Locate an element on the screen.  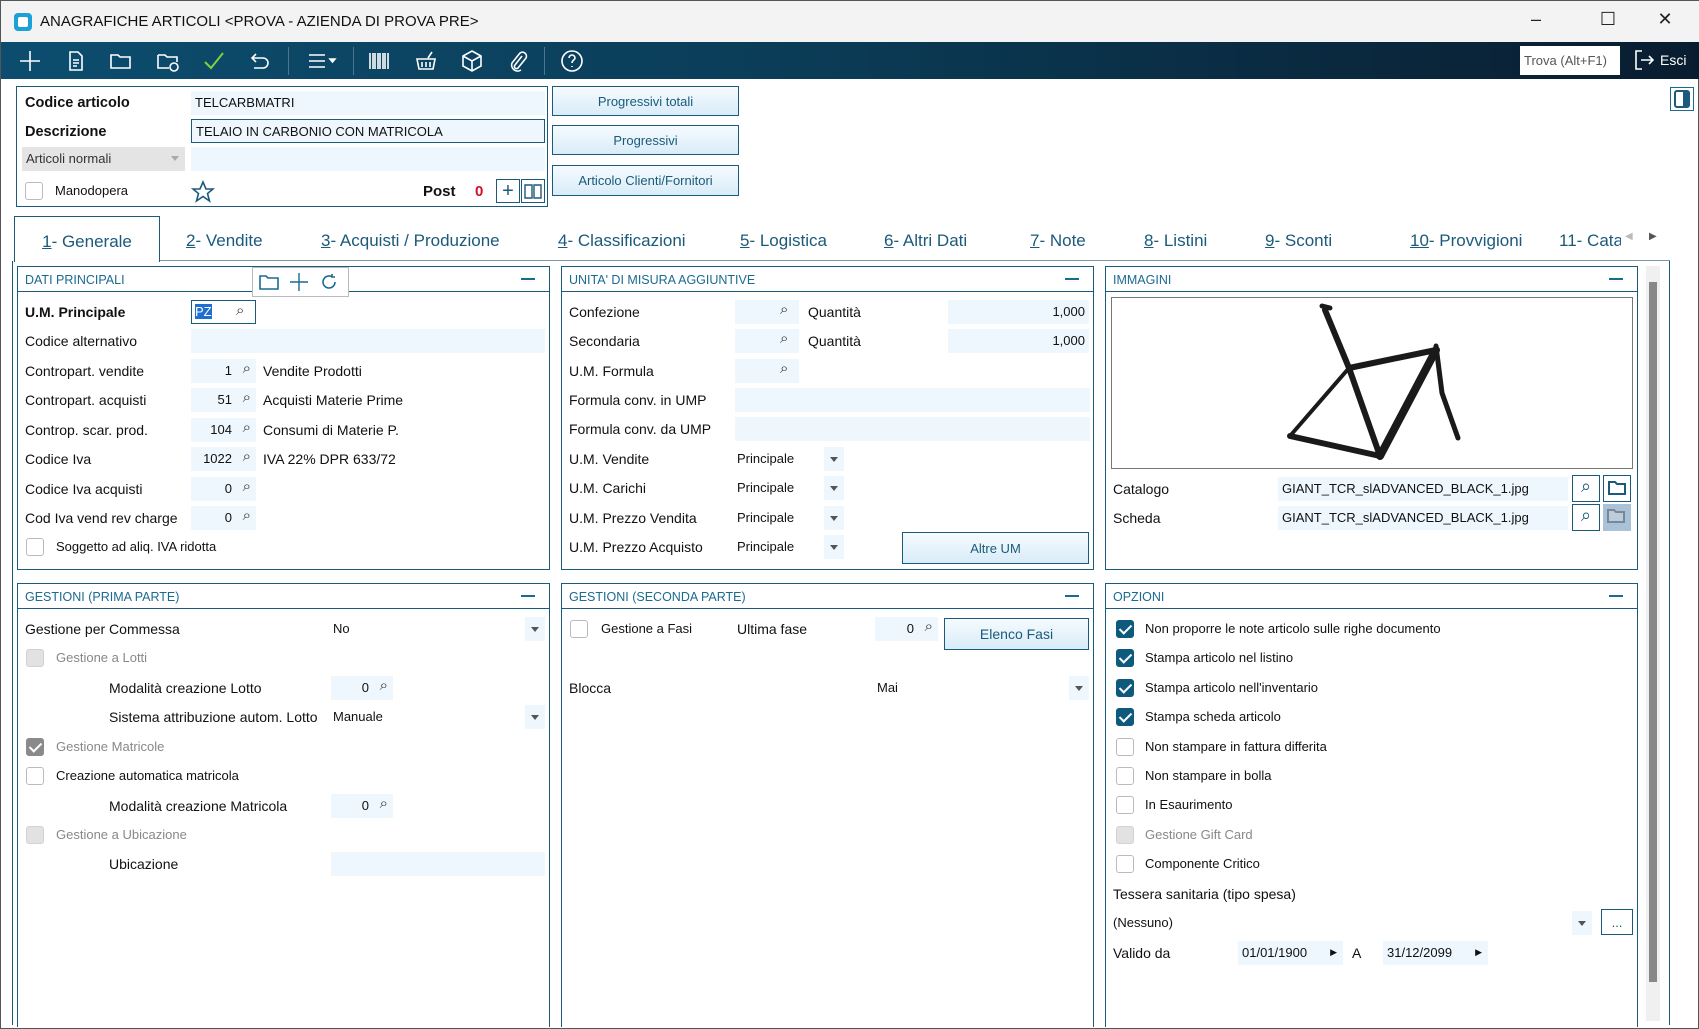
conv-in-field is located at coordinates (912, 400).